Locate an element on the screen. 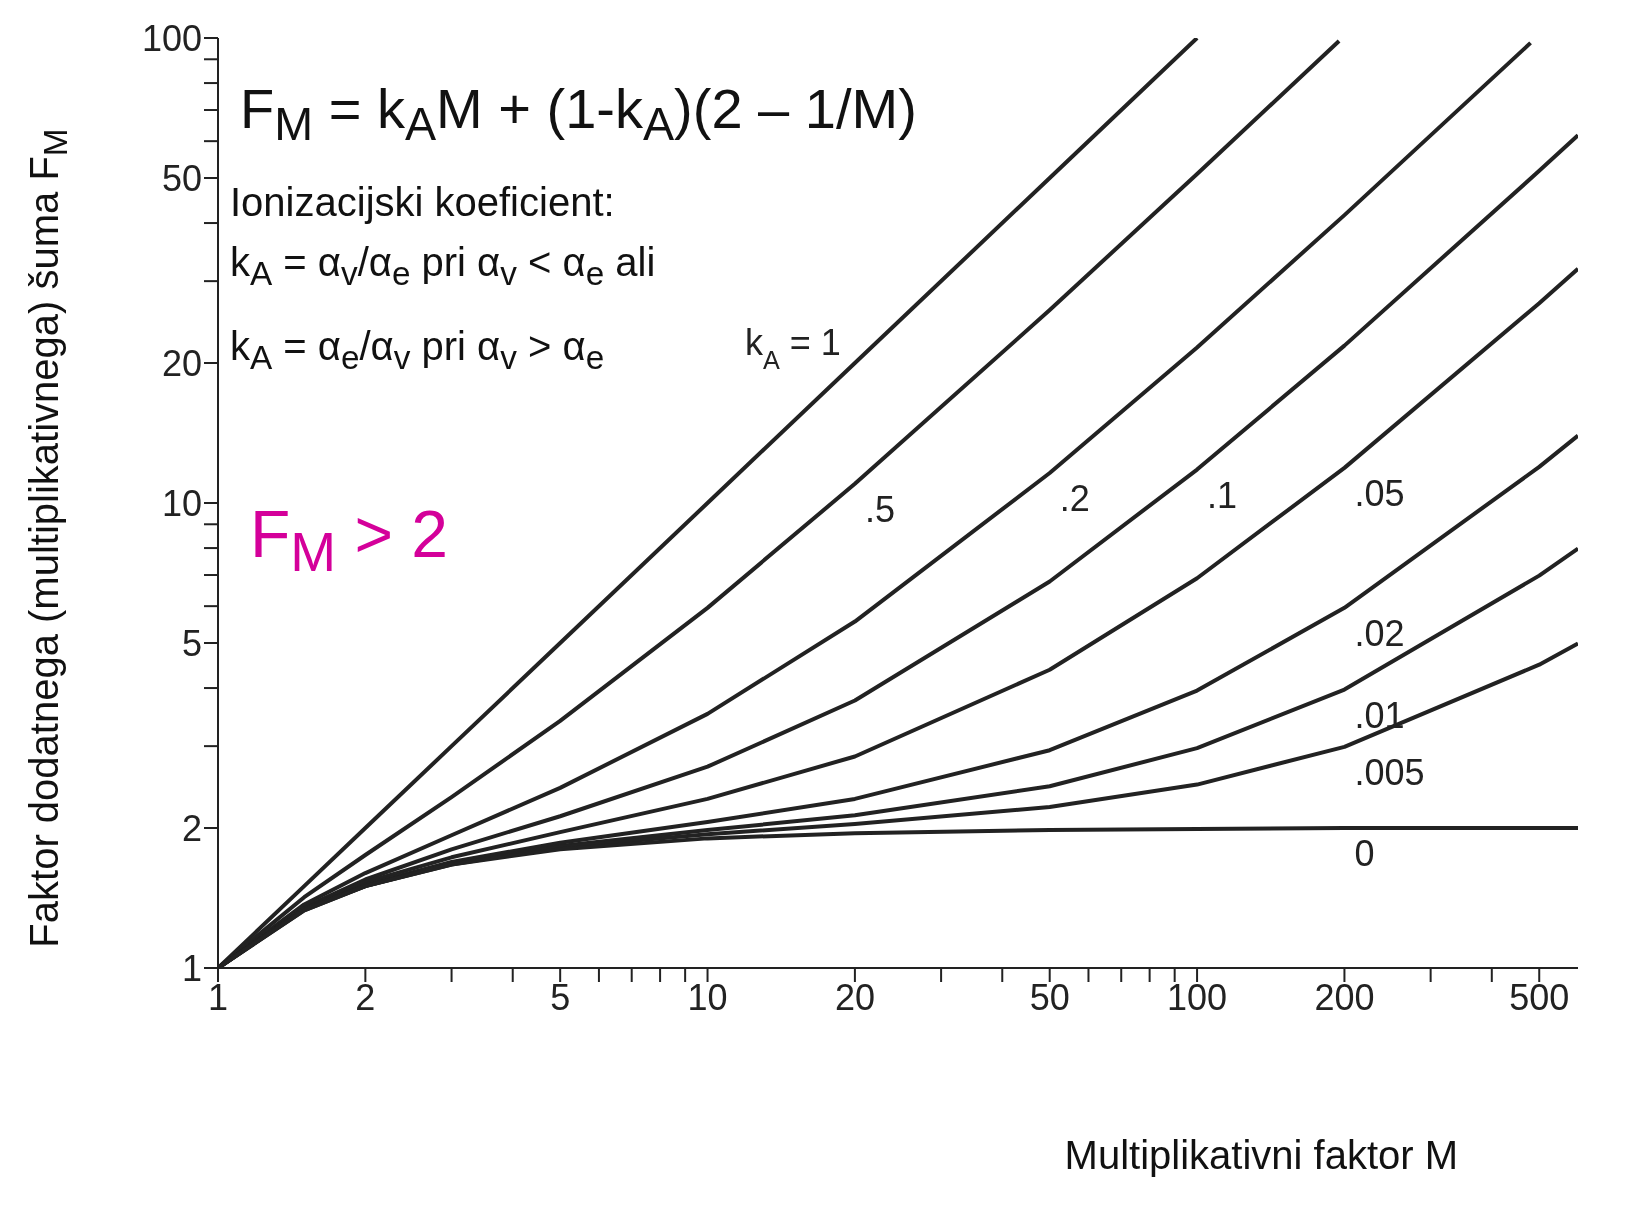 Image resolution: width=1625 pixels, height=1210 pixels. y-tick-label: 100 is located at coordinates (171, 38).